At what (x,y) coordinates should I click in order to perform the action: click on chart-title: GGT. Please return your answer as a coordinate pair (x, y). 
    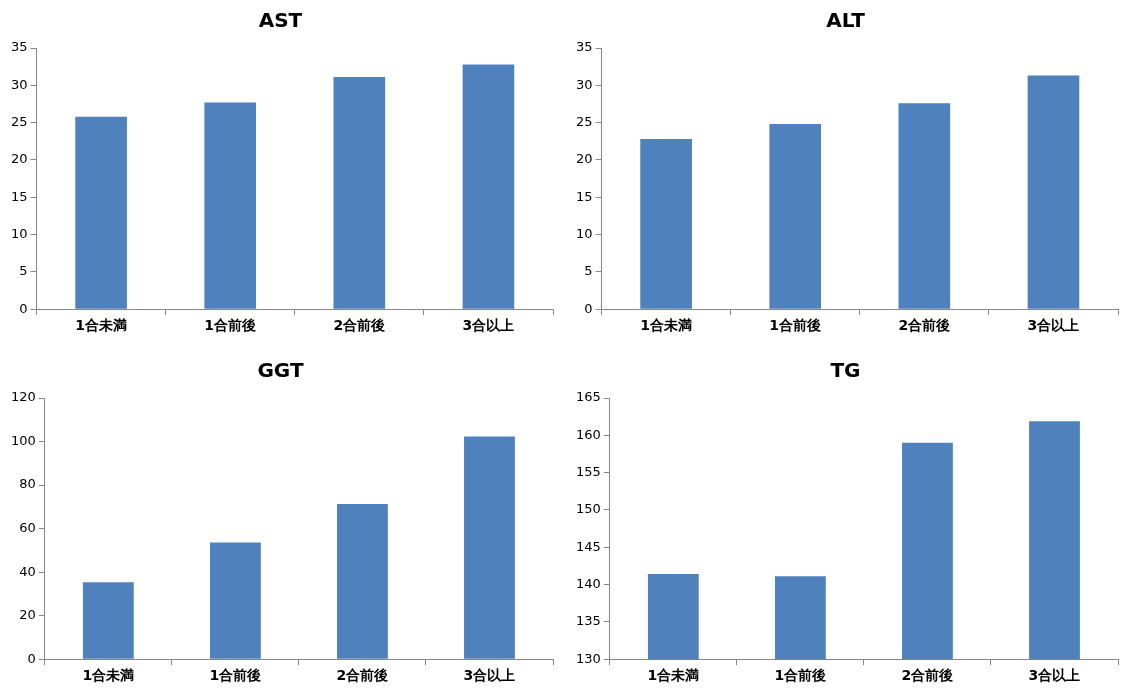
    Looking at the image, I should click on (280, 370).